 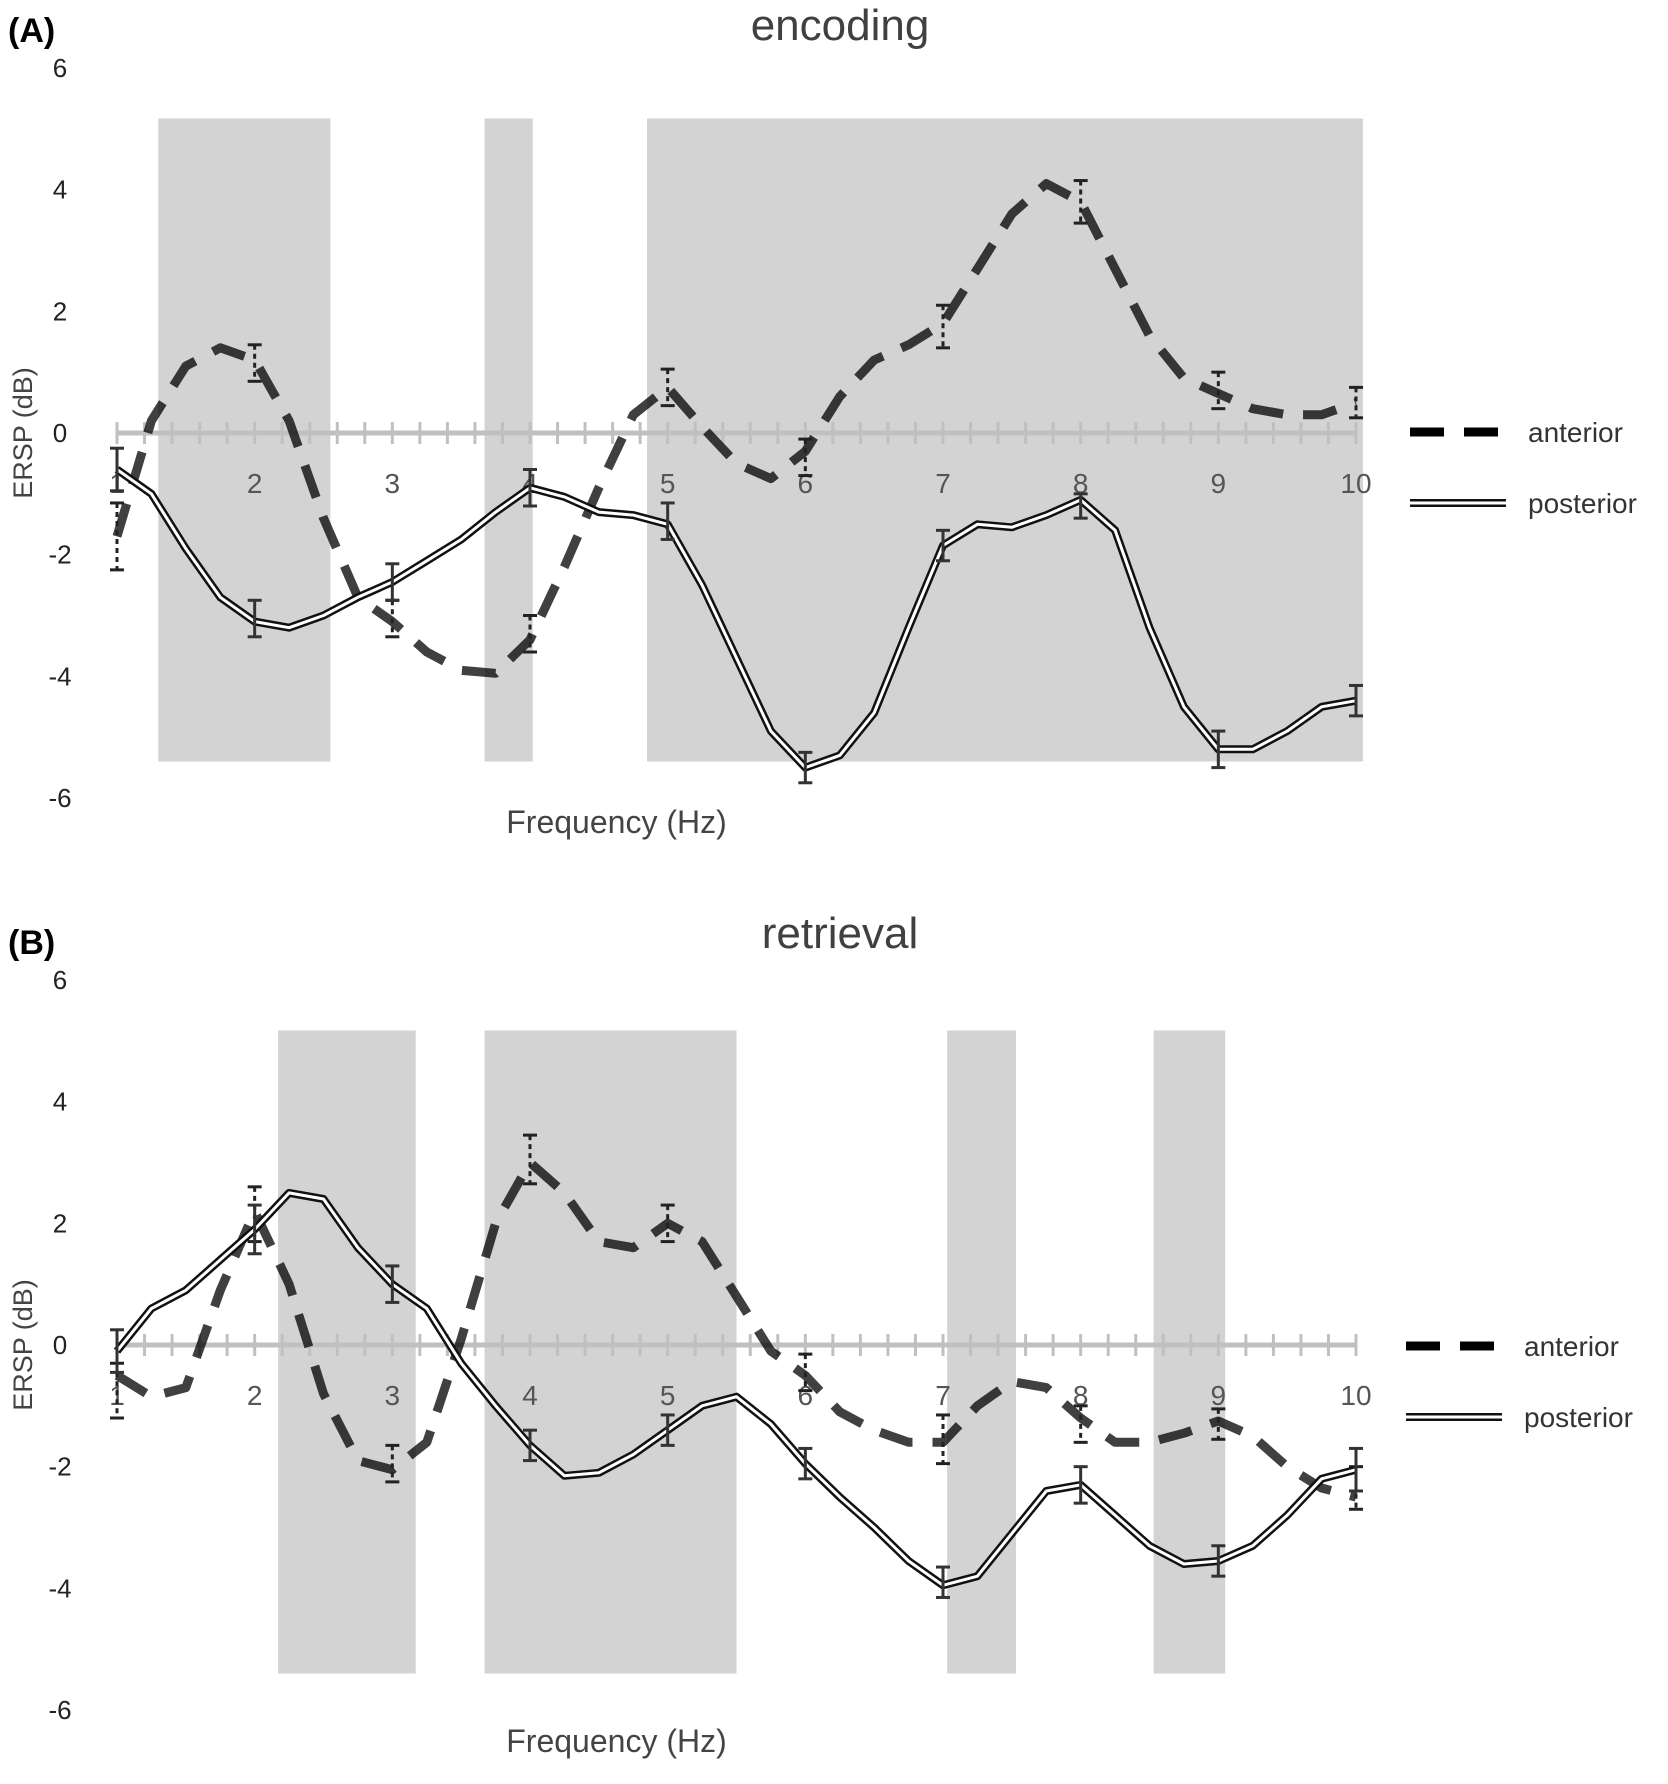 What do you see at coordinates (31, 31) in the screenshot?
I see `panel-label: (A)` at bounding box center [31, 31].